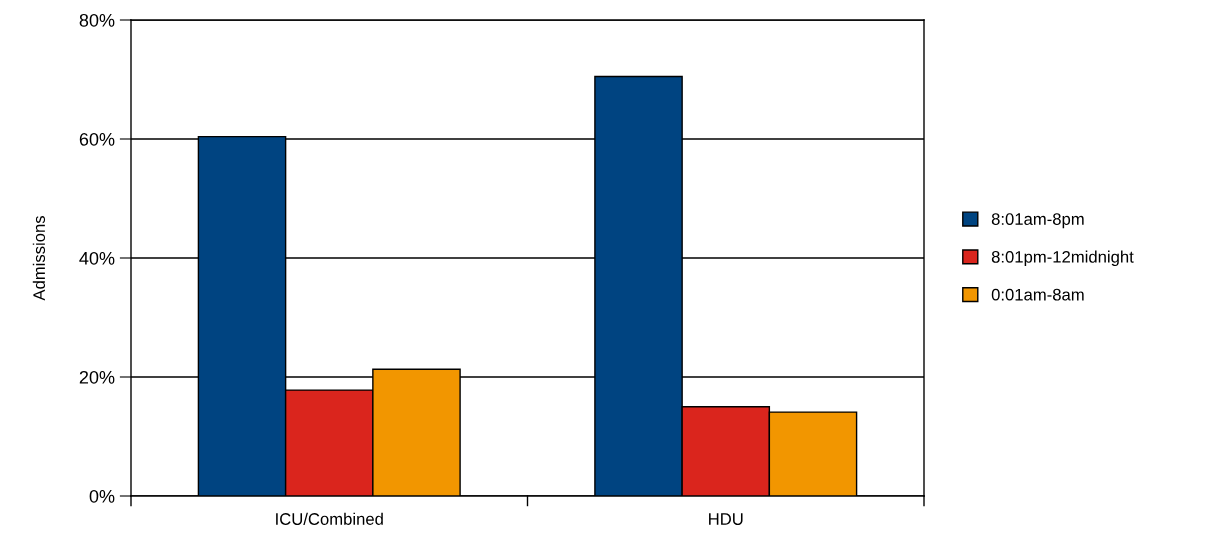  What do you see at coordinates (102, 496) in the screenshot?
I see `y-tick-label: 0%` at bounding box center [102, 496].